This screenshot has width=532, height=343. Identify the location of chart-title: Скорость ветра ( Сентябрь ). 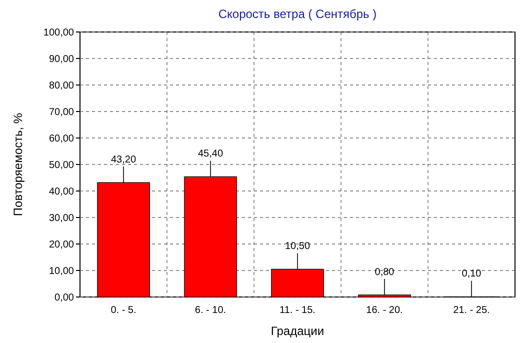
(297, 14).